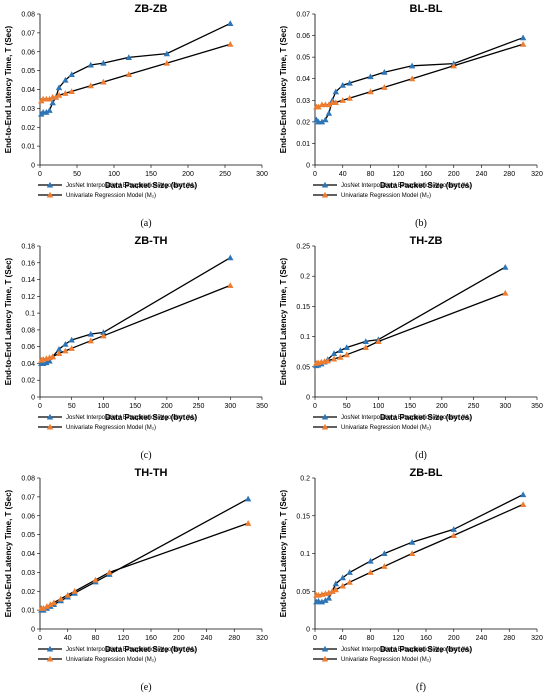  Describe the element at coordinates (420, 75) in the screenshot. I see `series-2-line` at that location.